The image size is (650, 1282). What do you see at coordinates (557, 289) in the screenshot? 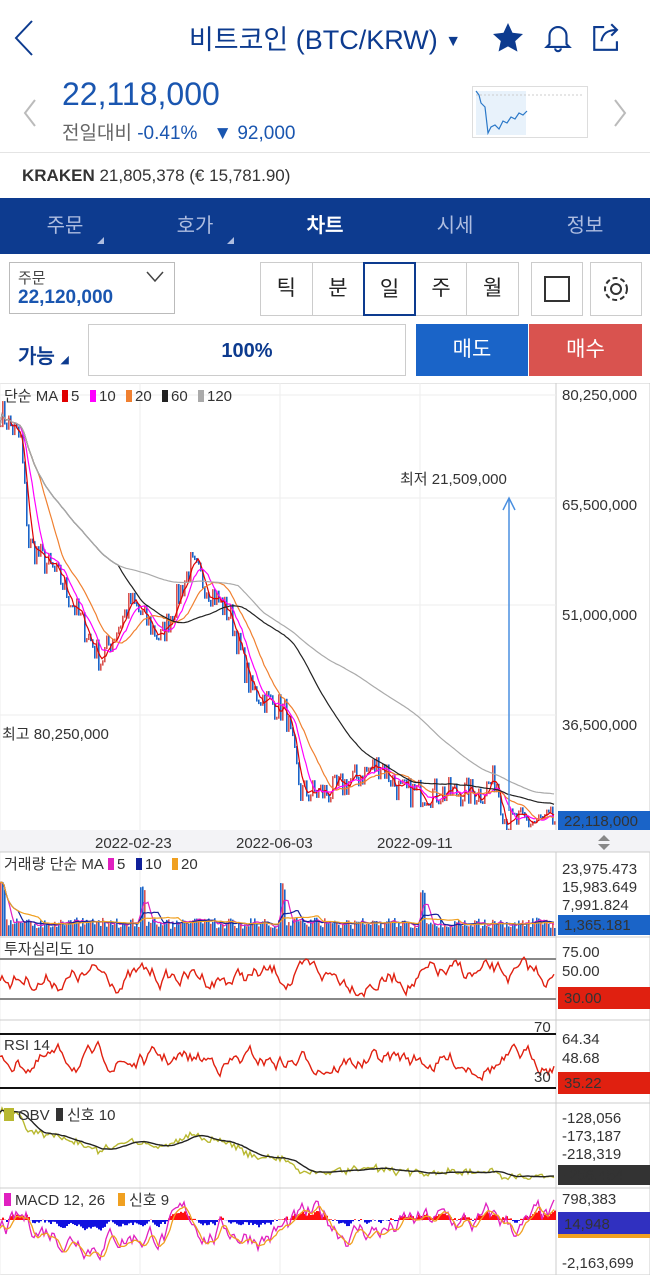
I see `drawing-toggle-button` at bounding box center [557, 289].